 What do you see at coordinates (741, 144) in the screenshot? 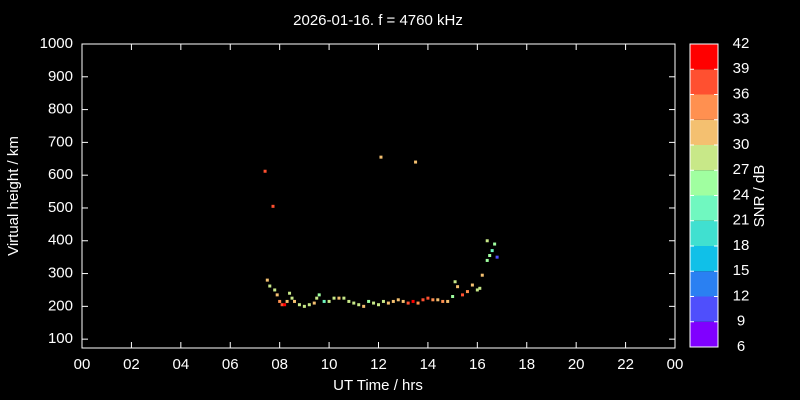
I see `colorbar-tick-label: 30` at bounding box center [741, 144].